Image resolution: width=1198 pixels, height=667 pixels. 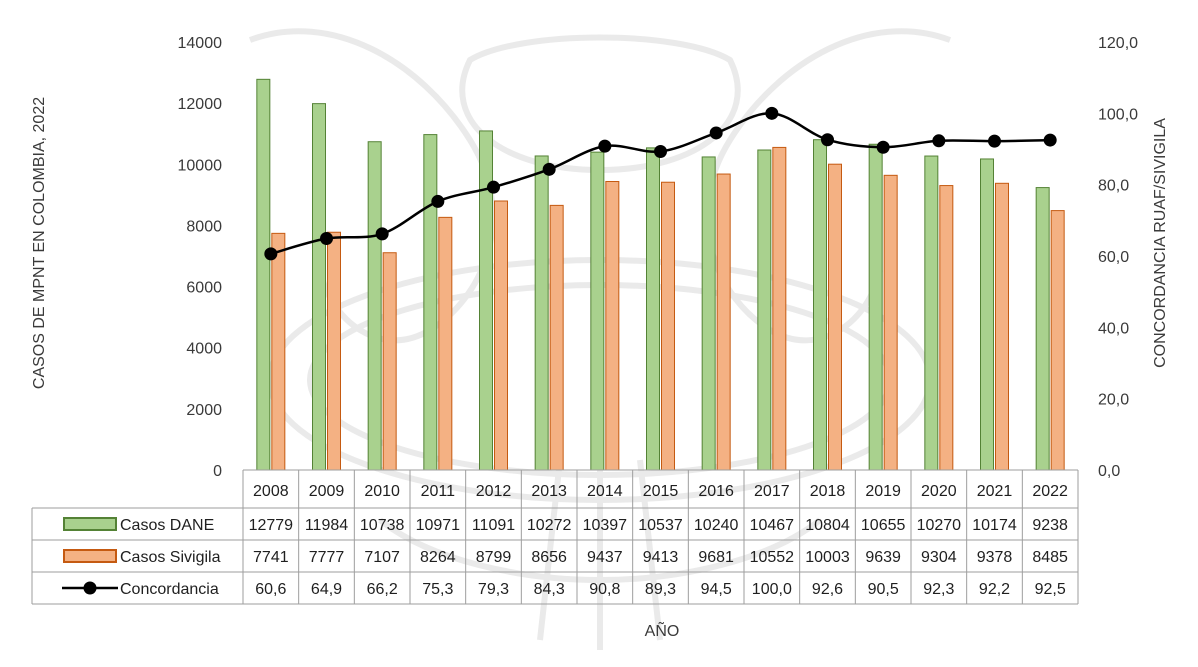 I want to click on data-label: 7741, so click(x=271, y=557).